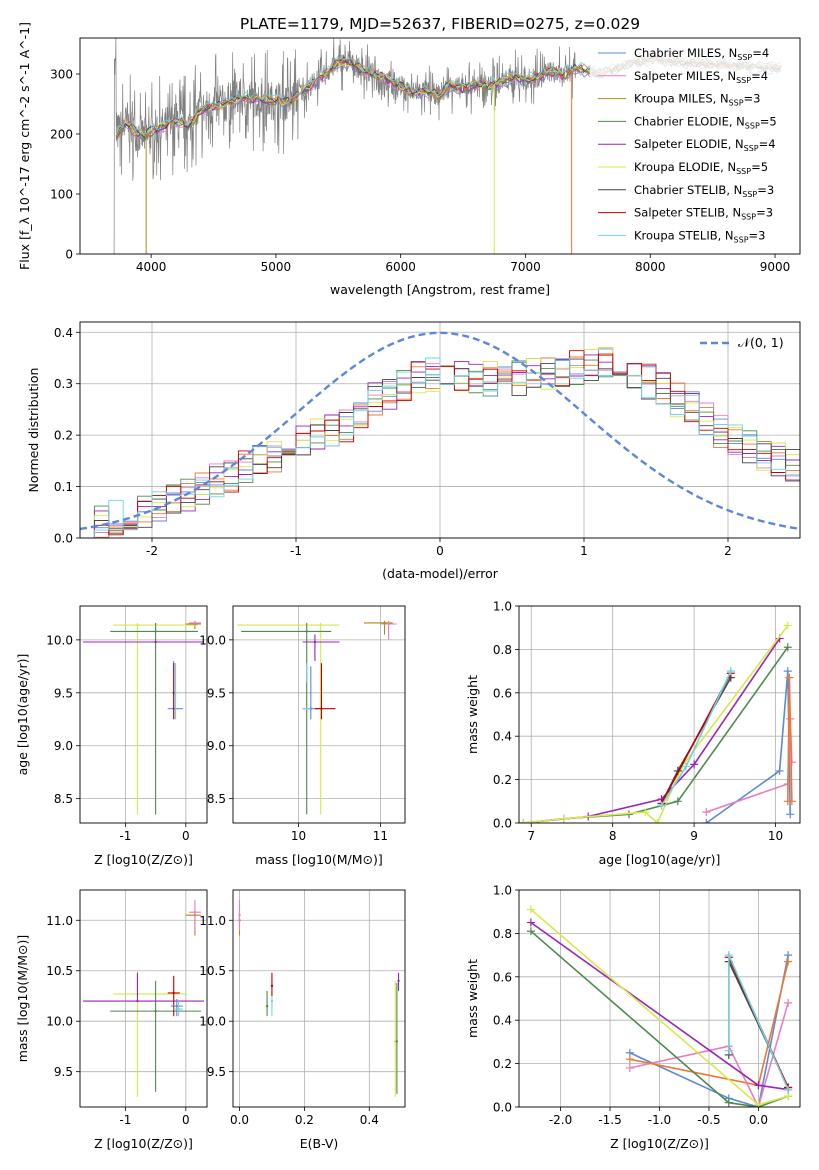 This screenshot has width=819, height=1170. Describe the element at coordinates (758, 1120) in the screenshot. I see `x-tick-label: 0.0` at that location.